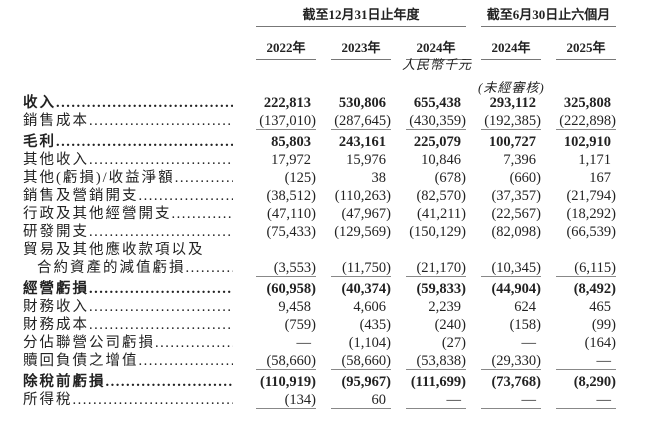  I want to click on table-row-income-tax: 所得稅 (134) 60 — — —, so click(319, 400).